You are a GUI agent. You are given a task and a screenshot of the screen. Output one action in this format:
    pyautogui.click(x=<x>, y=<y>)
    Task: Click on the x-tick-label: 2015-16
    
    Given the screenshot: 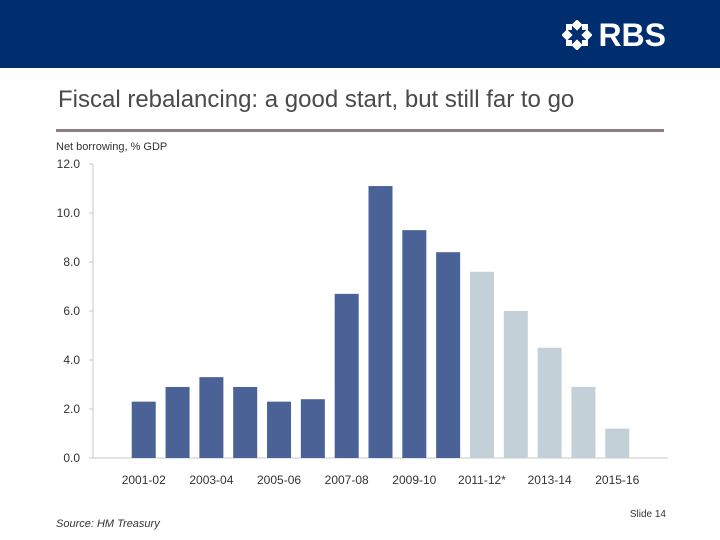 What is the action you would take?
    pyautogui.click(x=617, y=480)
    